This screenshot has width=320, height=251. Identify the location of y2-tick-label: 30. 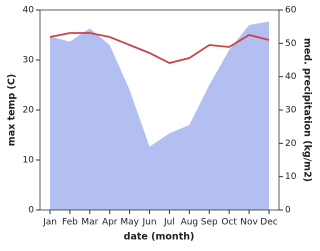
(291, 111).